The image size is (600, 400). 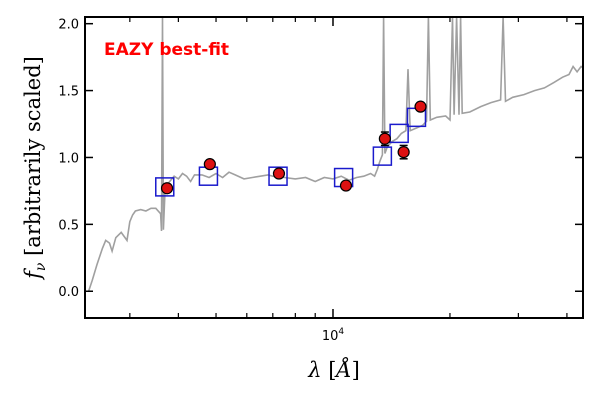 What do you see at coordinates (68, 225) in the screenshot?
I see `y-tick-label: 0.5` at bounding box center [68, 225].